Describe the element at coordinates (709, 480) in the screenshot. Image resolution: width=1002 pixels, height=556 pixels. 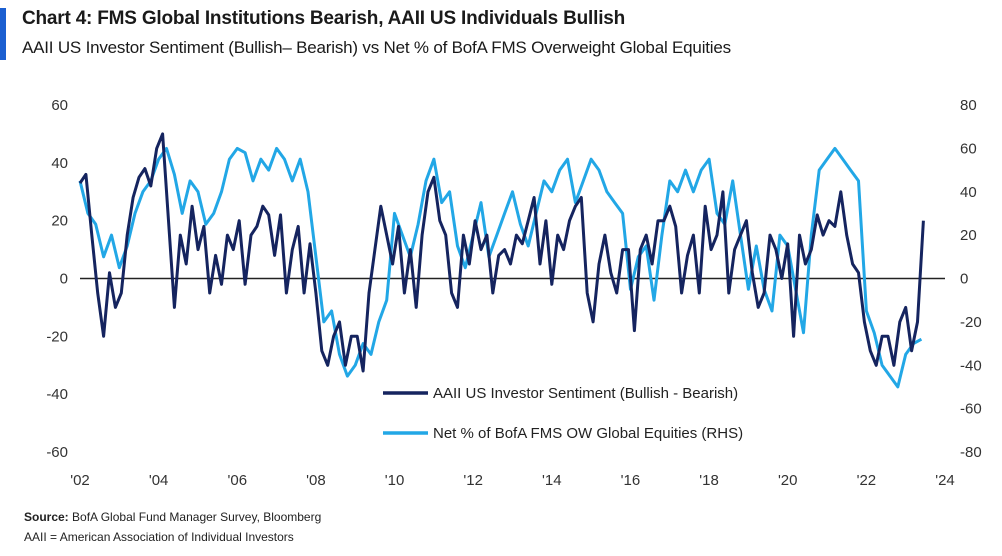
I see `x-tick-label: '18` at that location.